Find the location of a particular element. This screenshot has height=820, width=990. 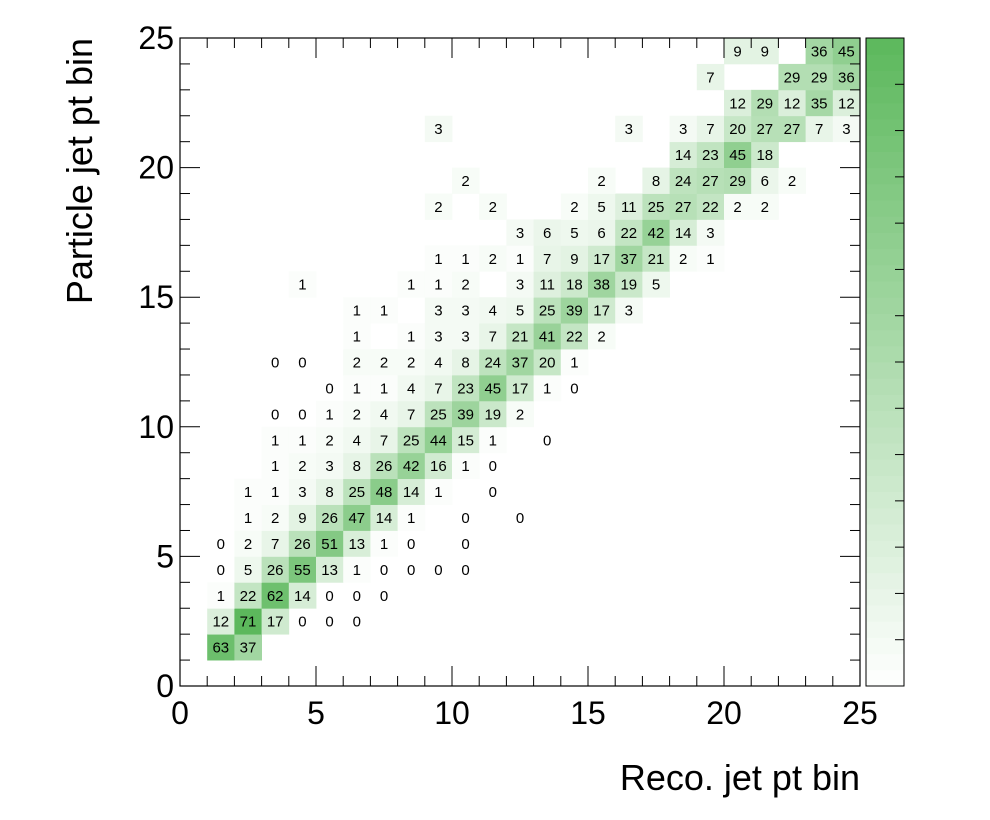

cell-value-label: 6 is located at coordinates (601, 233).